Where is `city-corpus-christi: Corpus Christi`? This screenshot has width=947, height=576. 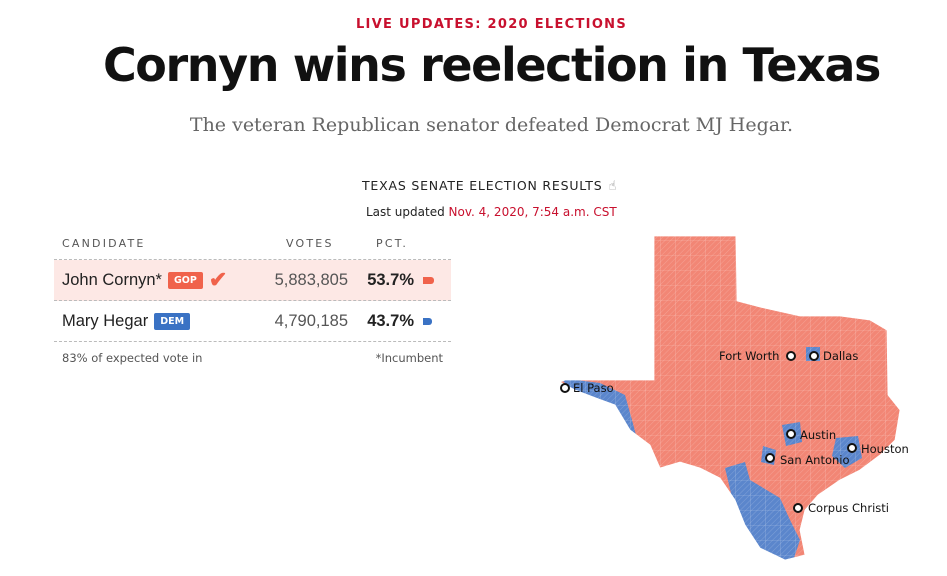
city-corpus-christi: Corpus Christi is located at coordinates (841, 508).